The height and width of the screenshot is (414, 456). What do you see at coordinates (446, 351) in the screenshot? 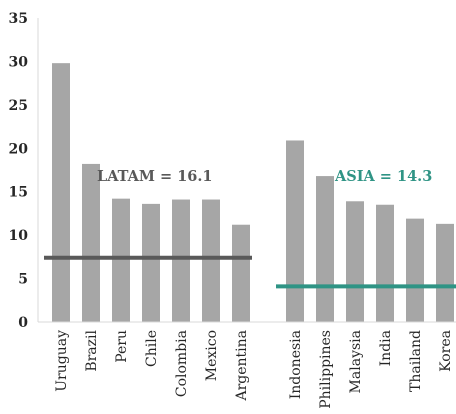
I see `category-label: Korea` at bounding box center [446, 351].